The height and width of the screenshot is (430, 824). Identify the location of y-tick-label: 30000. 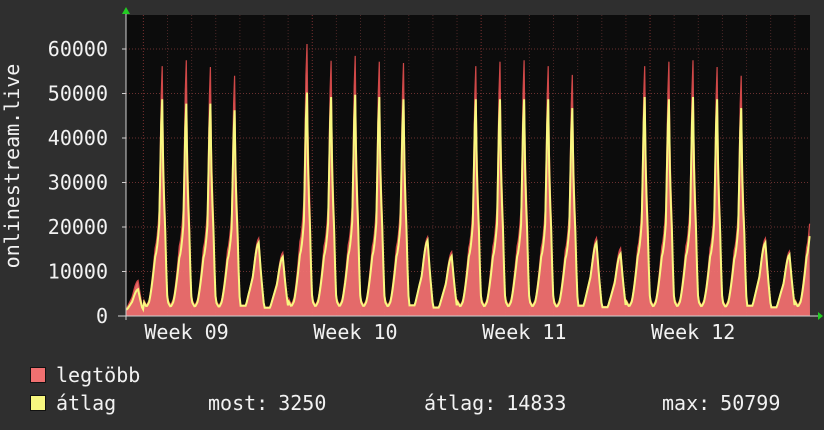
(78, 183).